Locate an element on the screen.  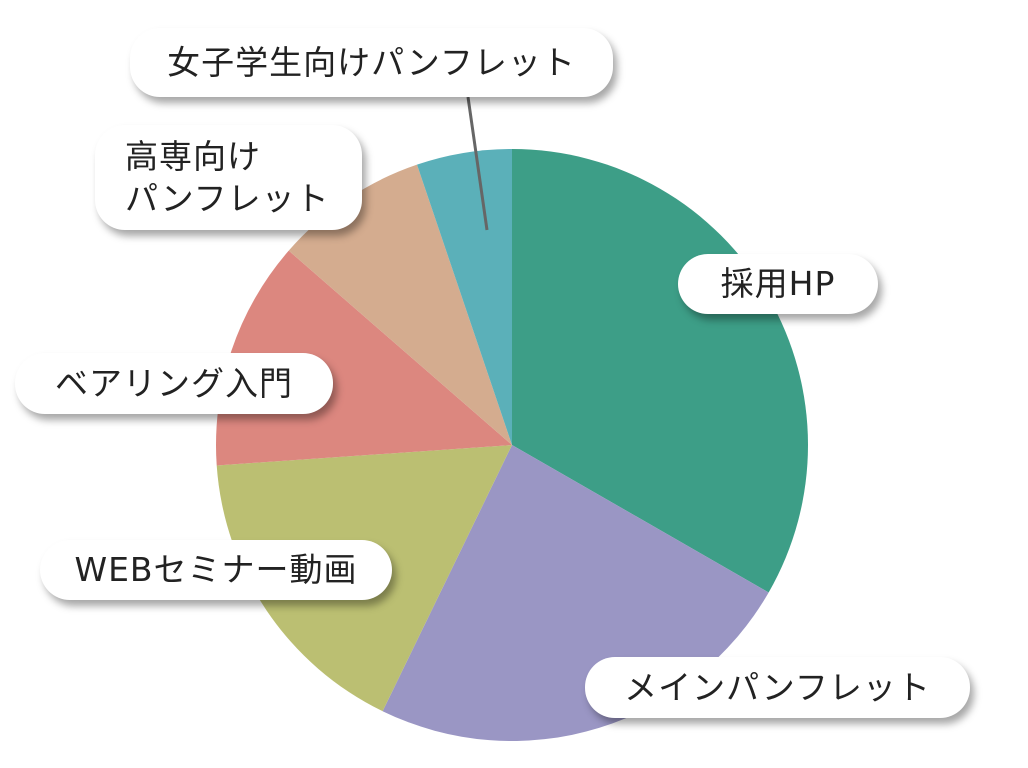
slice-label: 採用HP is located at coordinates (778, 284).